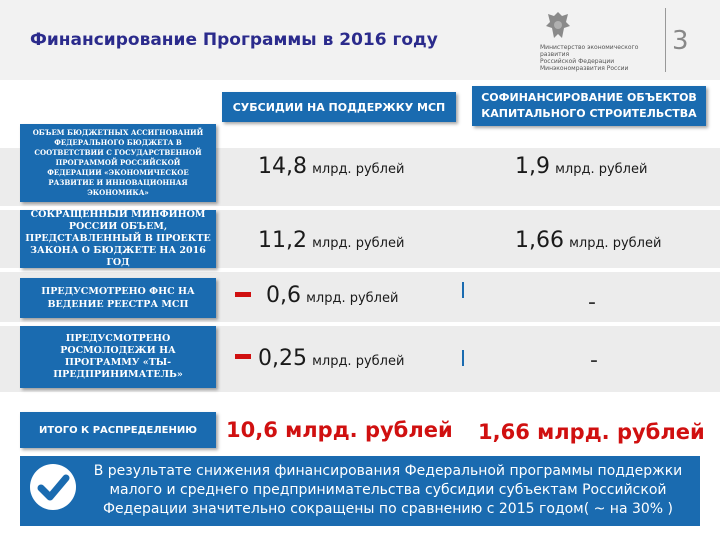 Image resolution: width=720 pixels, height=540 pixels. Describe the element at coordinates (592, 302) in the screenshot. I see `cofin-value-fns: -` at that location.